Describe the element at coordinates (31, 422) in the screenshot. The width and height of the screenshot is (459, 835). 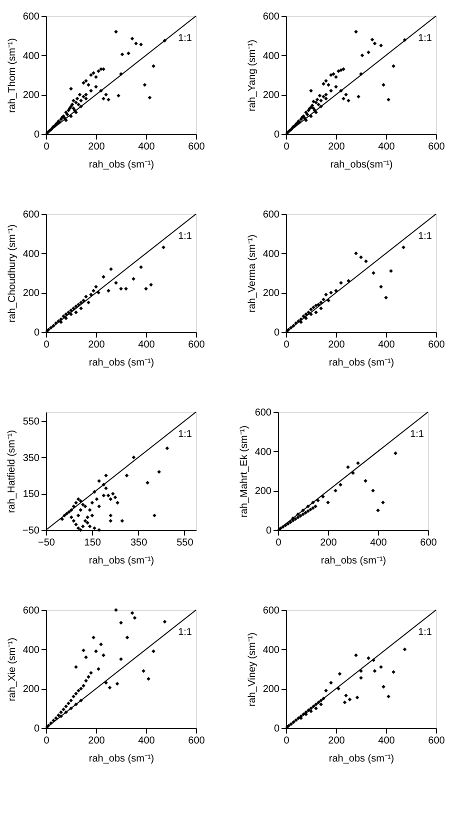
I see `y-tick-label: 550` at that location.